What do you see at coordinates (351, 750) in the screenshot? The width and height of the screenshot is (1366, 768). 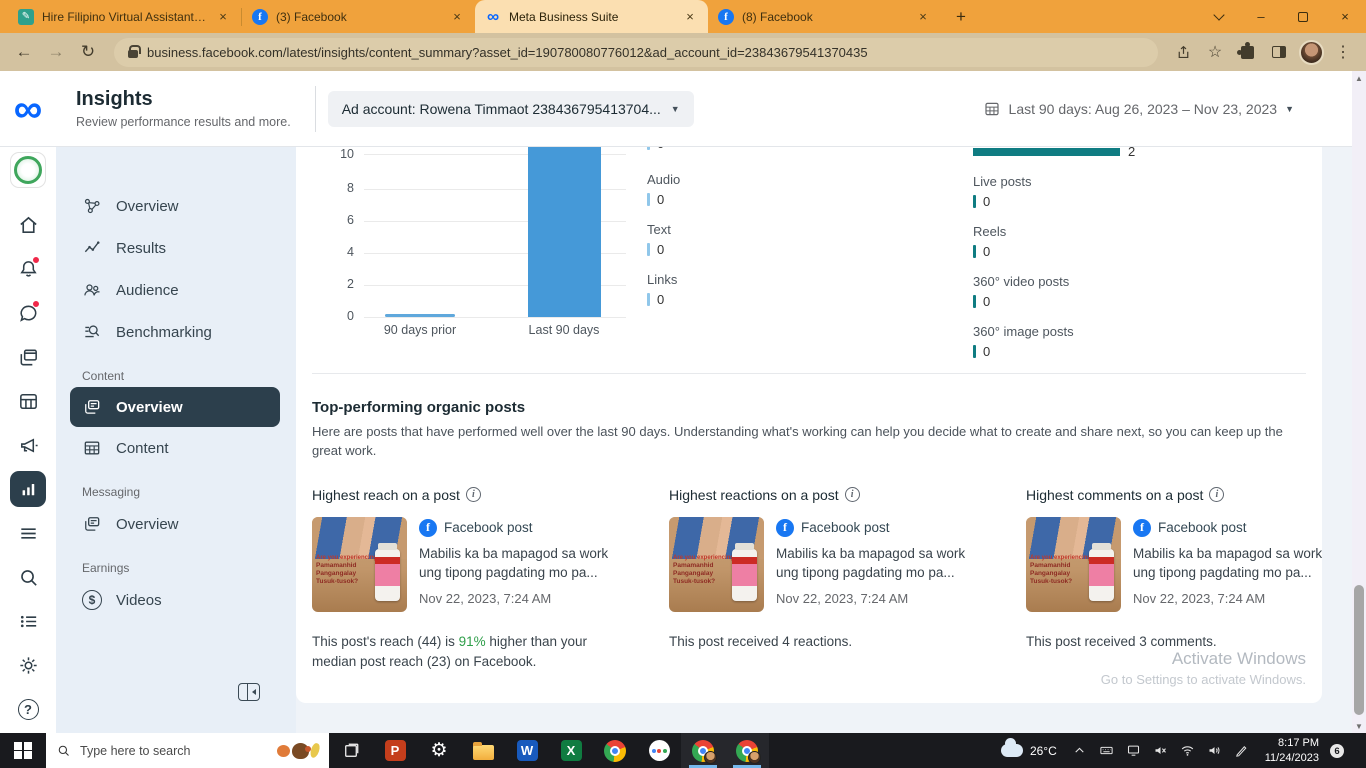 I see `task-view-button` at bounding box center [351, 750].